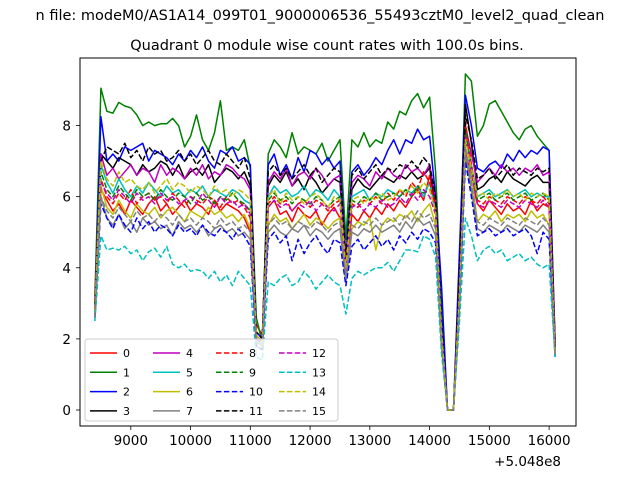  What do you see at coordinates (189, 372) in the screenshot?
I see `legend-label-5: 5` at bounding box center [189, 372].